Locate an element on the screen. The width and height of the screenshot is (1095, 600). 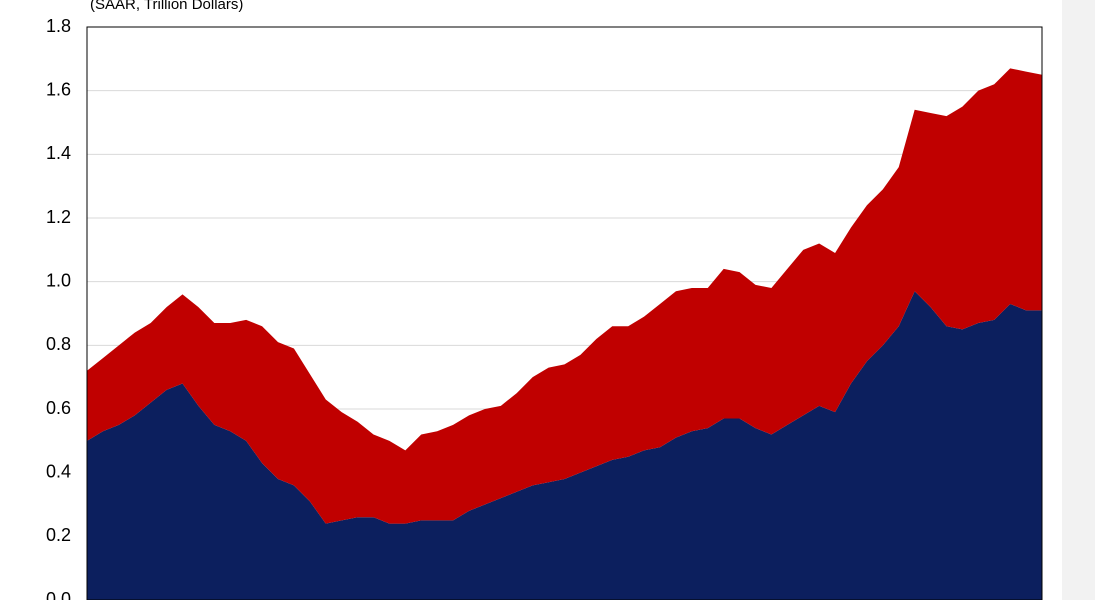
y-tick-label: 0.8 is located at coordinates (58, 344).